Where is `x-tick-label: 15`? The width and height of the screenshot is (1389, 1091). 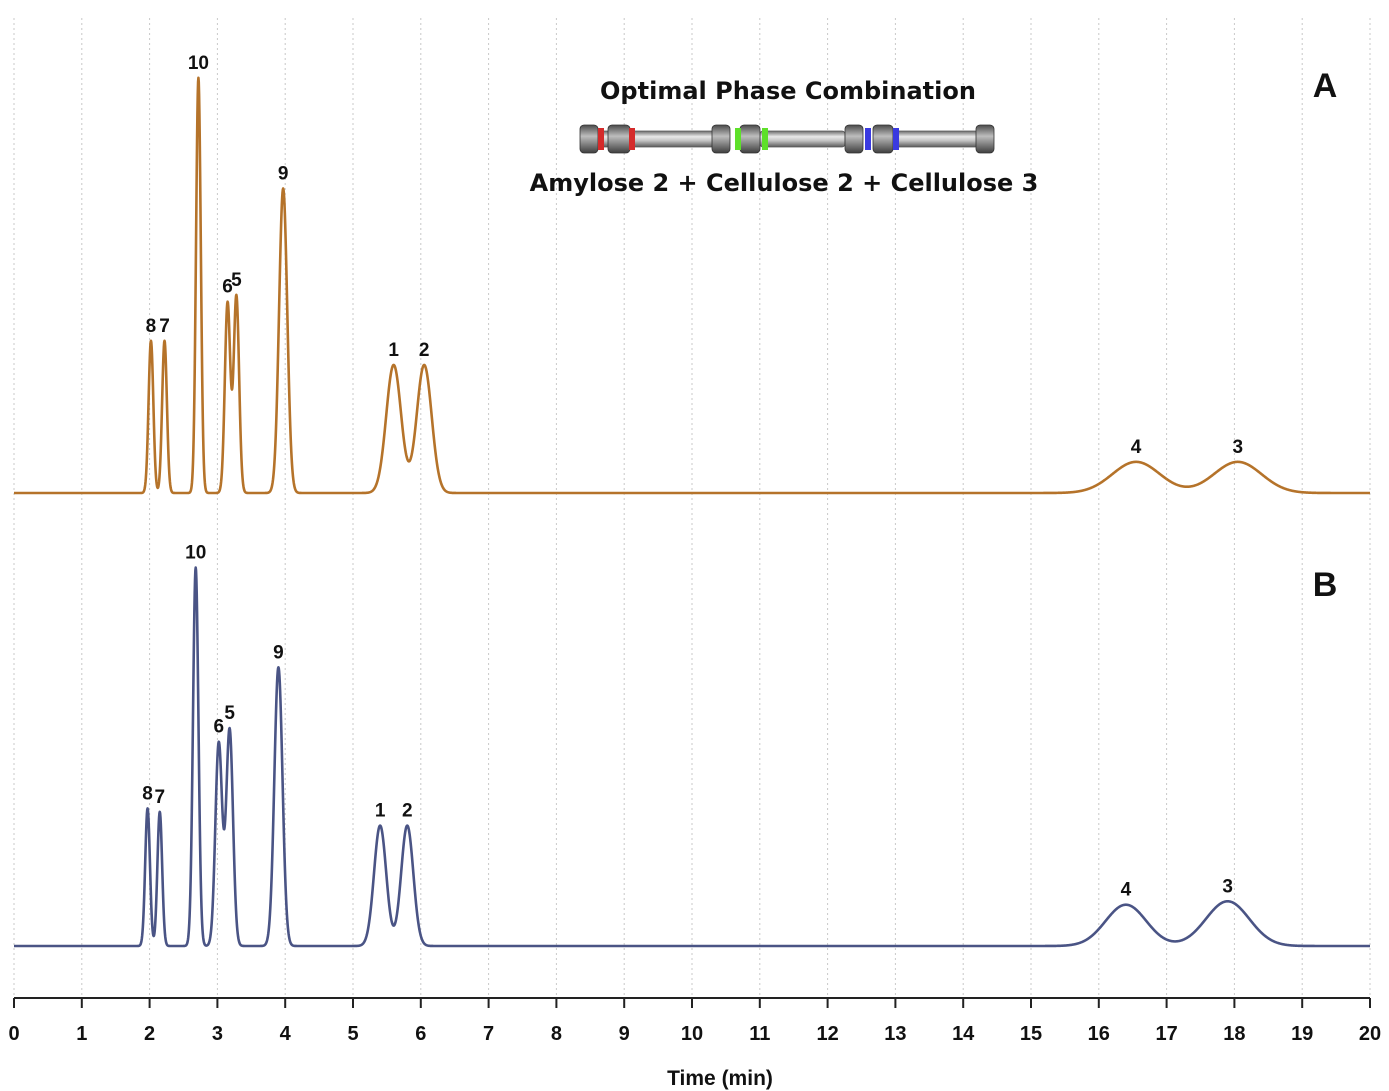 x-tick-label: 15 is located at coordinates (1031, 1034).